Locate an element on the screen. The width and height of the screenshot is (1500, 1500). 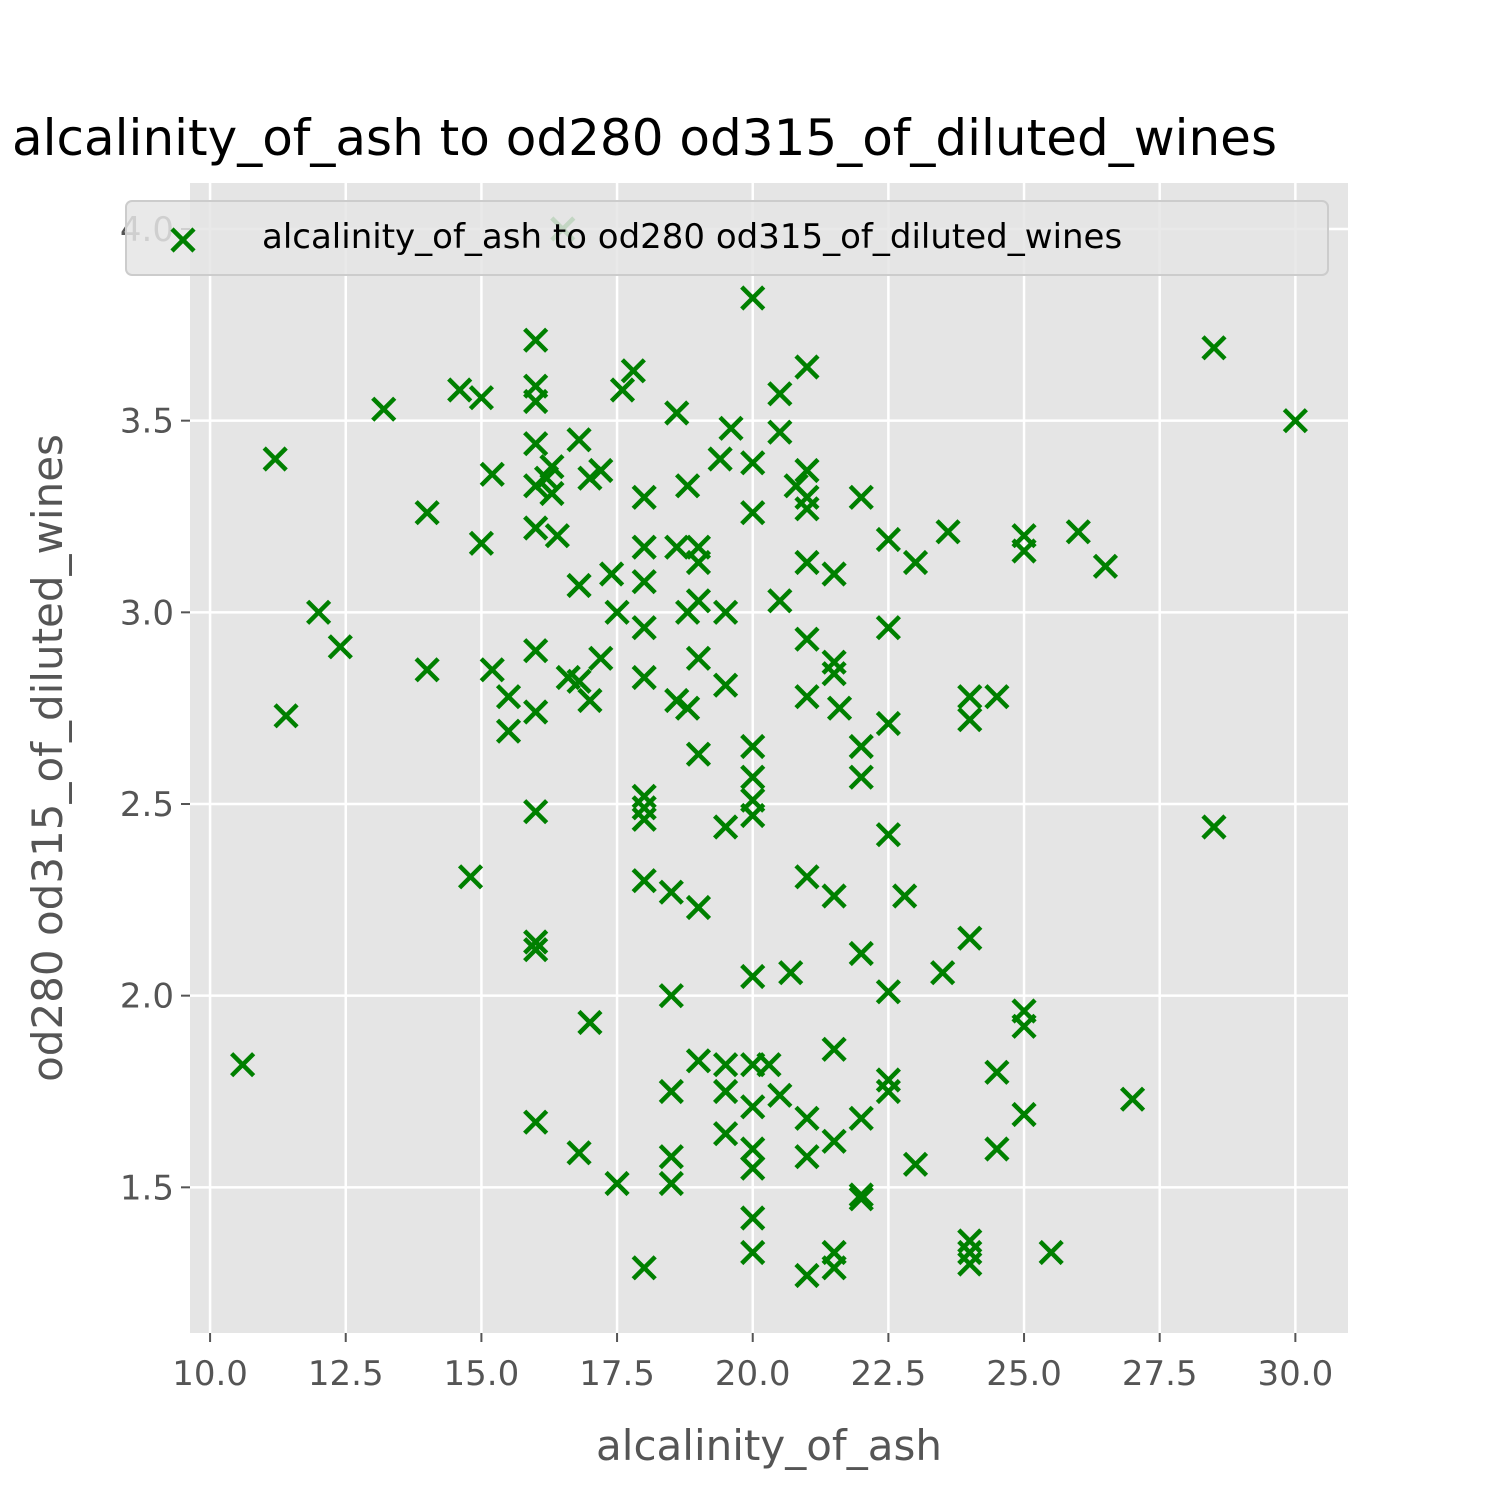
legend-box is located at coordinates (727, 238).